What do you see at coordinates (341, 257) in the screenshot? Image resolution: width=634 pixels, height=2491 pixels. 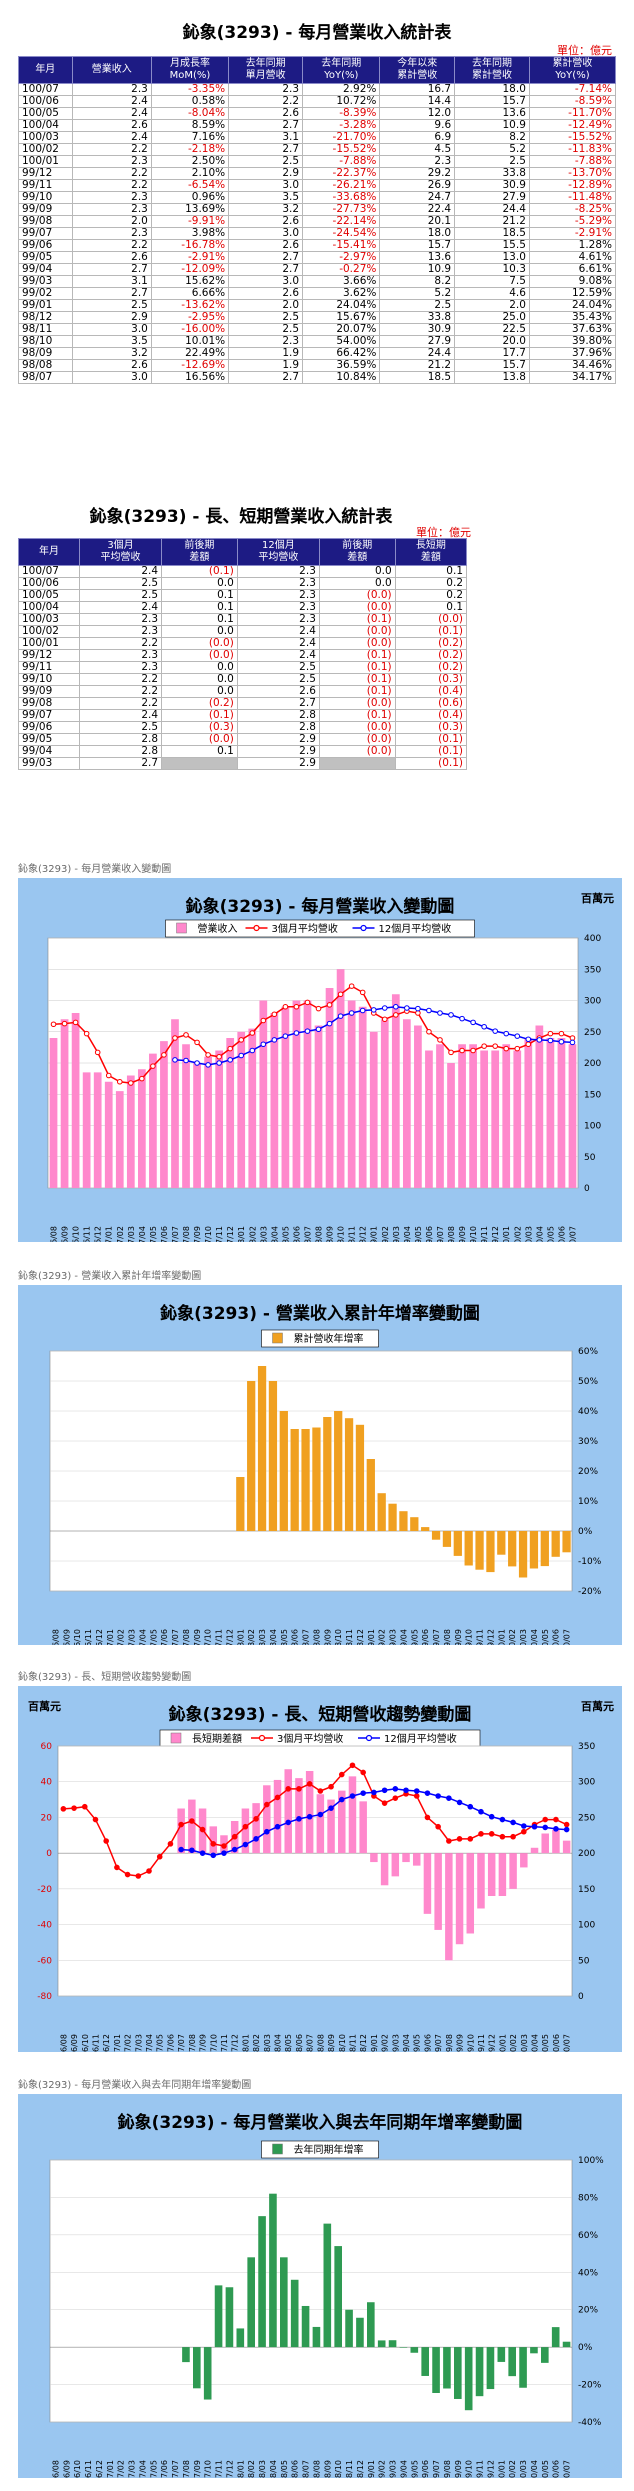 I see `table1-cell: -2.97%` at bounding box center [341, 257].